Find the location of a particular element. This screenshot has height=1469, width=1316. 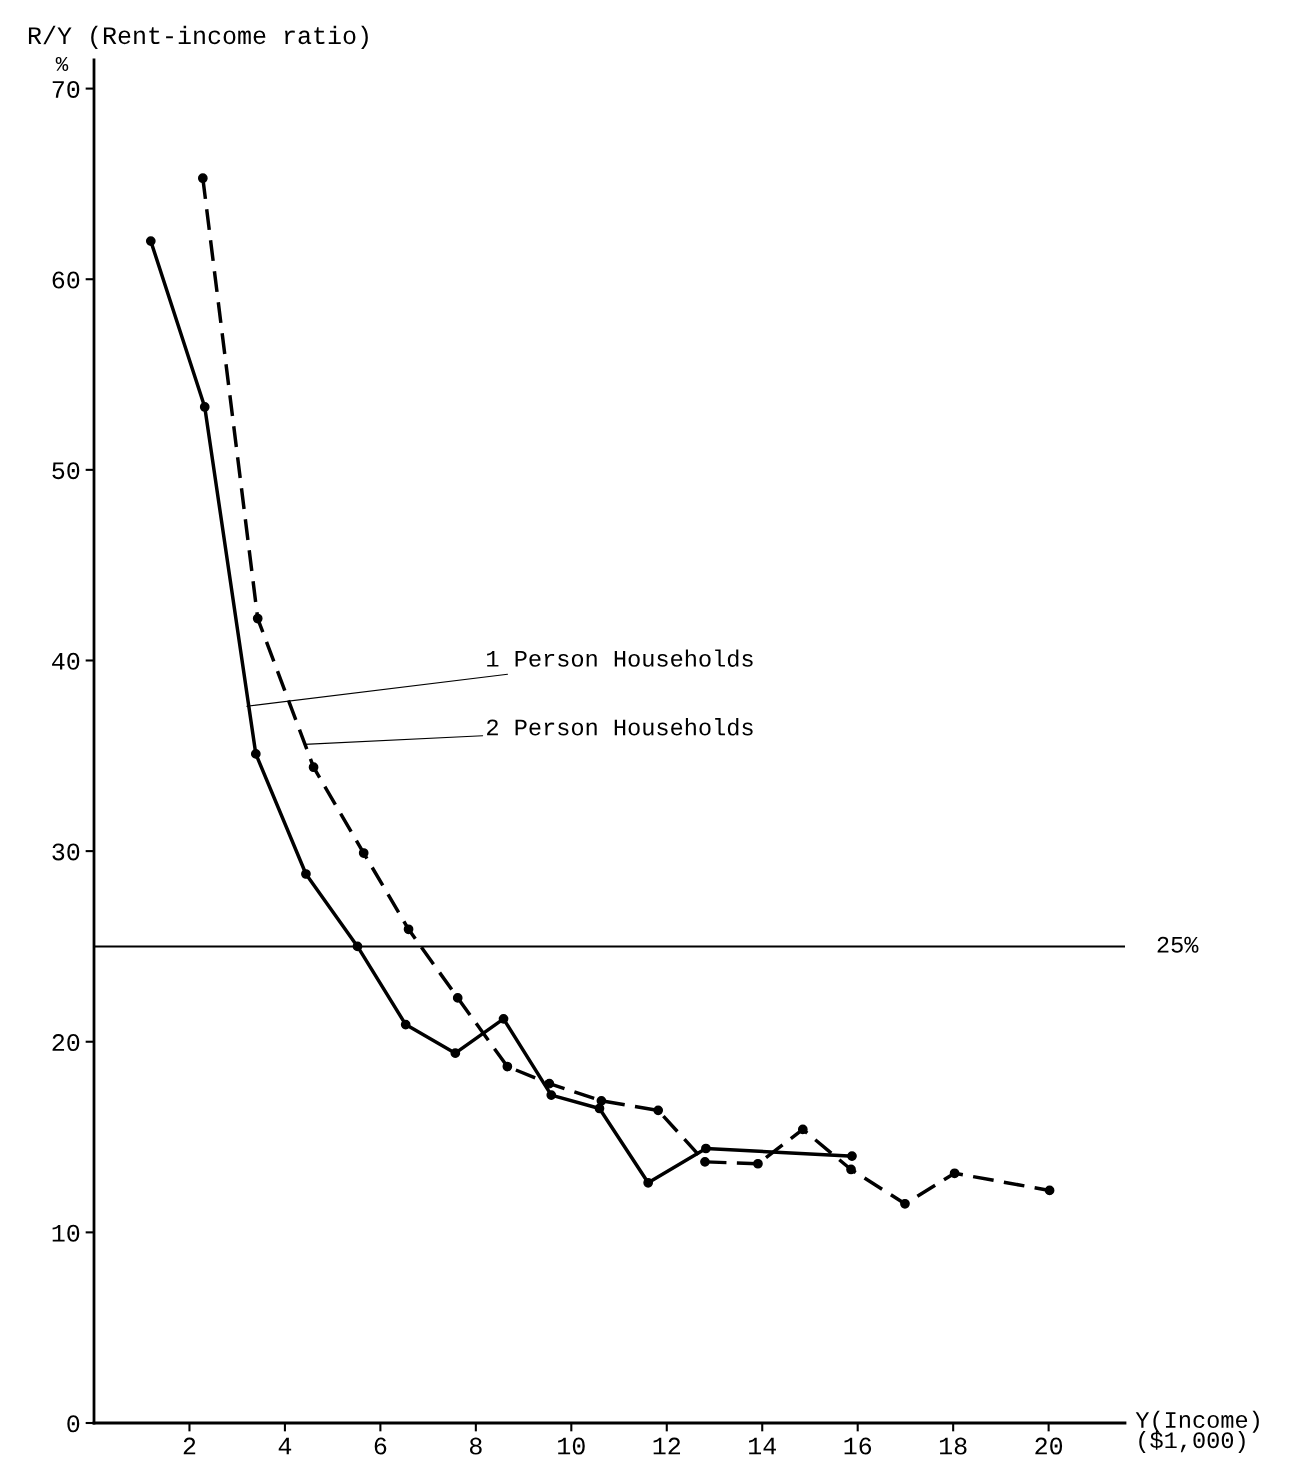

y-tick-label: 70 is located at coordinates (66, 89).